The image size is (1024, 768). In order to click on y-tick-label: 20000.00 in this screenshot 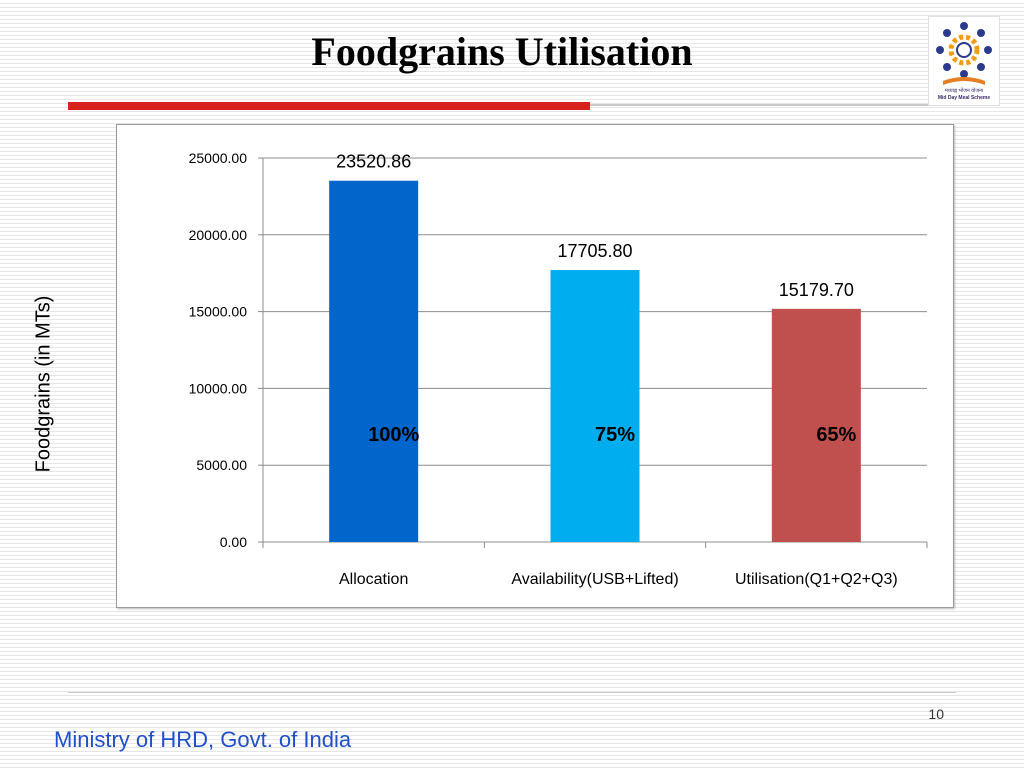, I will do `click(218, 235)`.